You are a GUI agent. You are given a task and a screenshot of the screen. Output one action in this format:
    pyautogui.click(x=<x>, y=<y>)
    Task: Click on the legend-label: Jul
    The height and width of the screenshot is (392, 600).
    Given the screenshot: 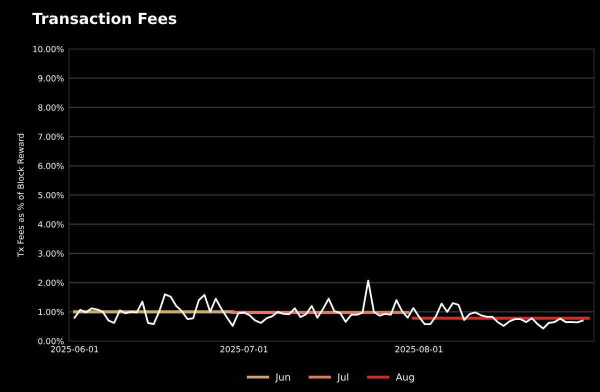 What is the action you would take?
    pyautogui.click(x=342, y=377)
    